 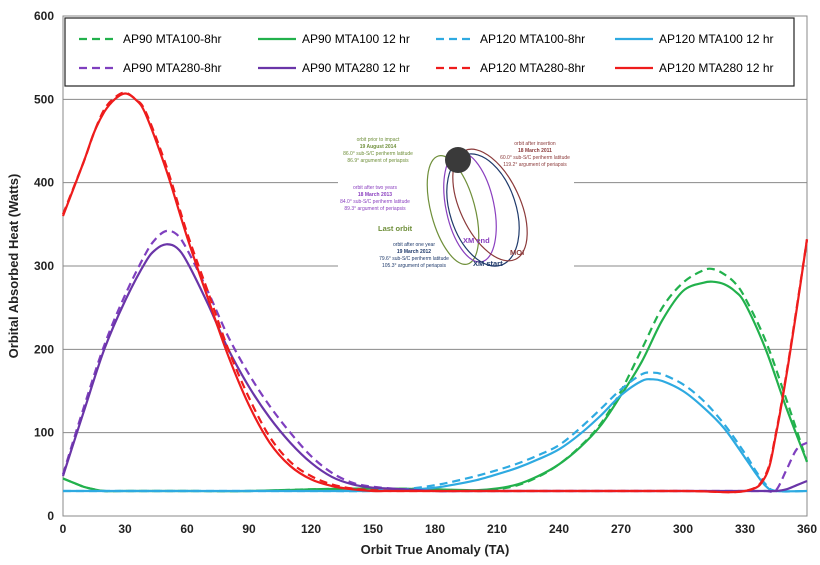 I want to click on mercury-planet-icon, so click(x=458, y=160).